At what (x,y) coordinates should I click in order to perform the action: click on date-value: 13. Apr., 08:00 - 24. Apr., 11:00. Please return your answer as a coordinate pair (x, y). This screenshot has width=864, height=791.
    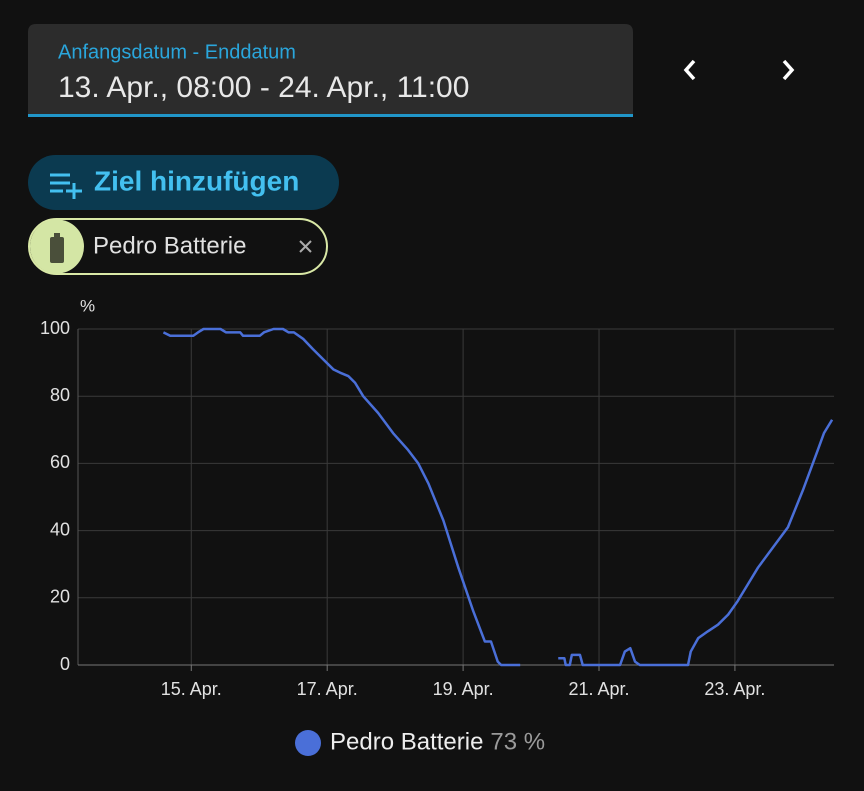
    Looking at the image, I should click on (263, 87).